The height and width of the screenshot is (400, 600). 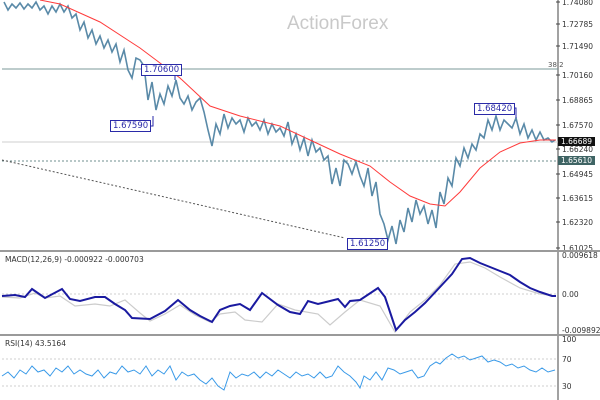 I want to click on y-tick: 1.72785, so click(x=578, y=24).